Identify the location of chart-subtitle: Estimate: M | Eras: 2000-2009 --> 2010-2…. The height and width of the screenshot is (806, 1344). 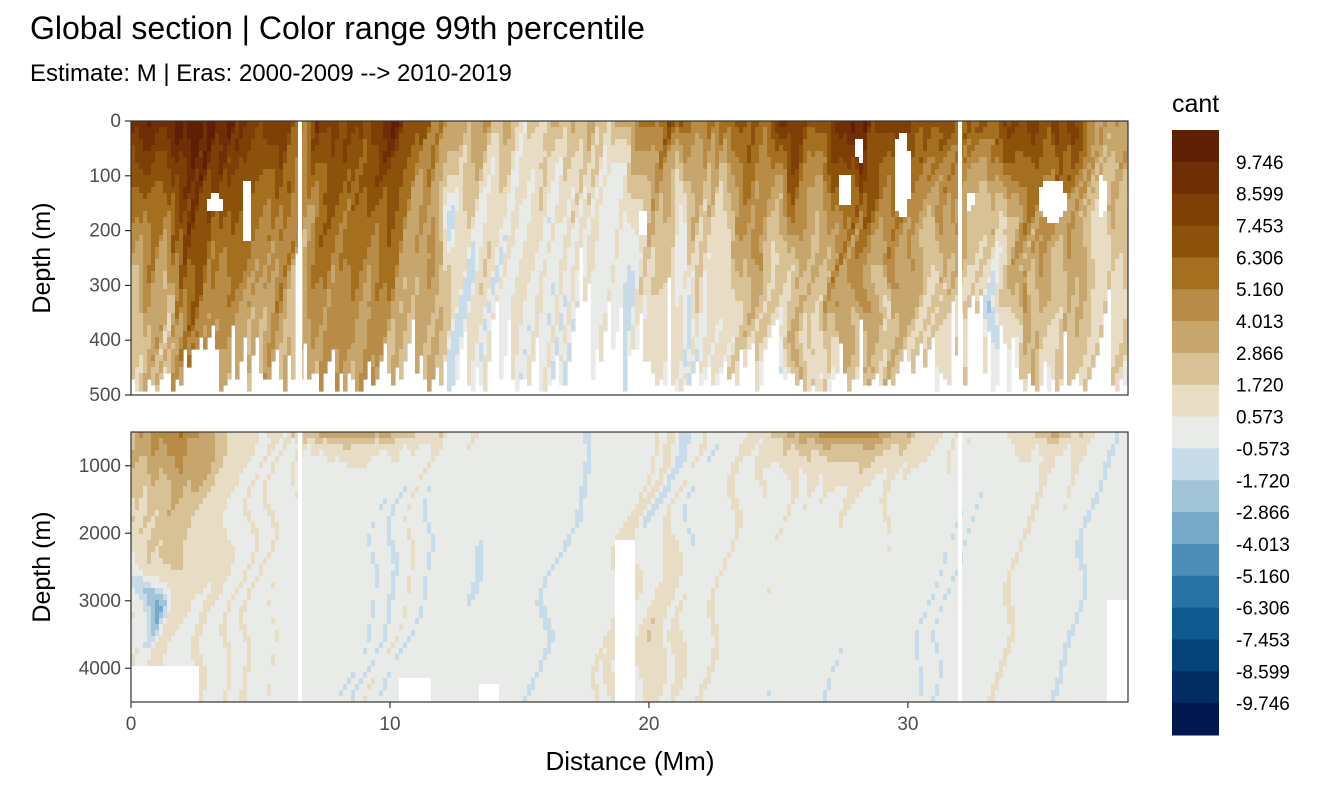
(271, 73).